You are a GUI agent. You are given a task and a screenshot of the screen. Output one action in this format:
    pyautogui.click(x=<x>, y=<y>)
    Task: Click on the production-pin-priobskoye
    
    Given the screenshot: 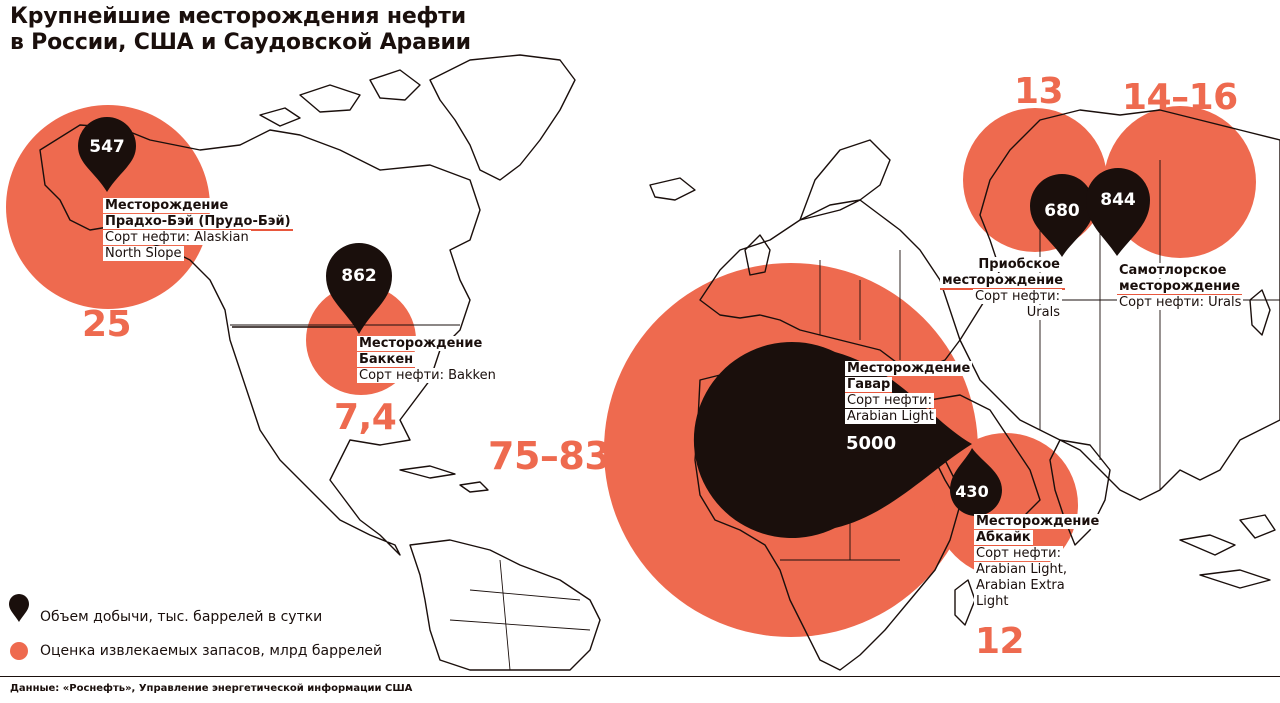 What is the action you would take?
    pyautogui.click(x=1062, y=215)
    